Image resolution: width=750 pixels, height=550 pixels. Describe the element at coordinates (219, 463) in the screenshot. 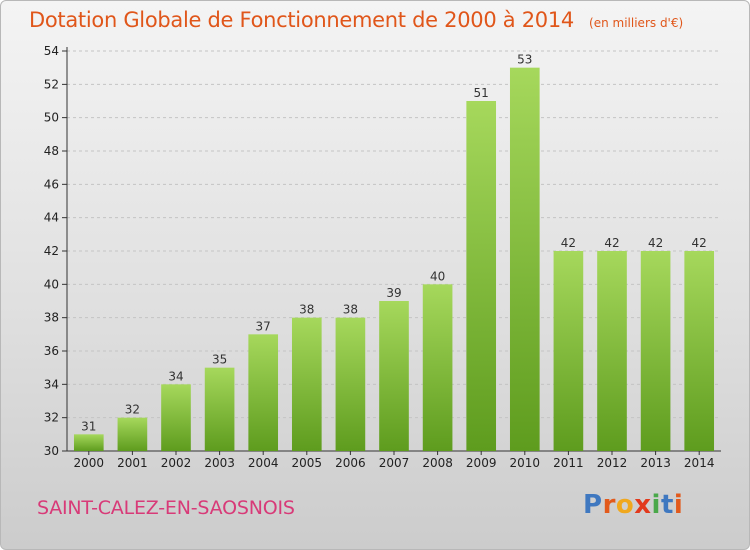

I see `x-tick-label: 2003` at that location.